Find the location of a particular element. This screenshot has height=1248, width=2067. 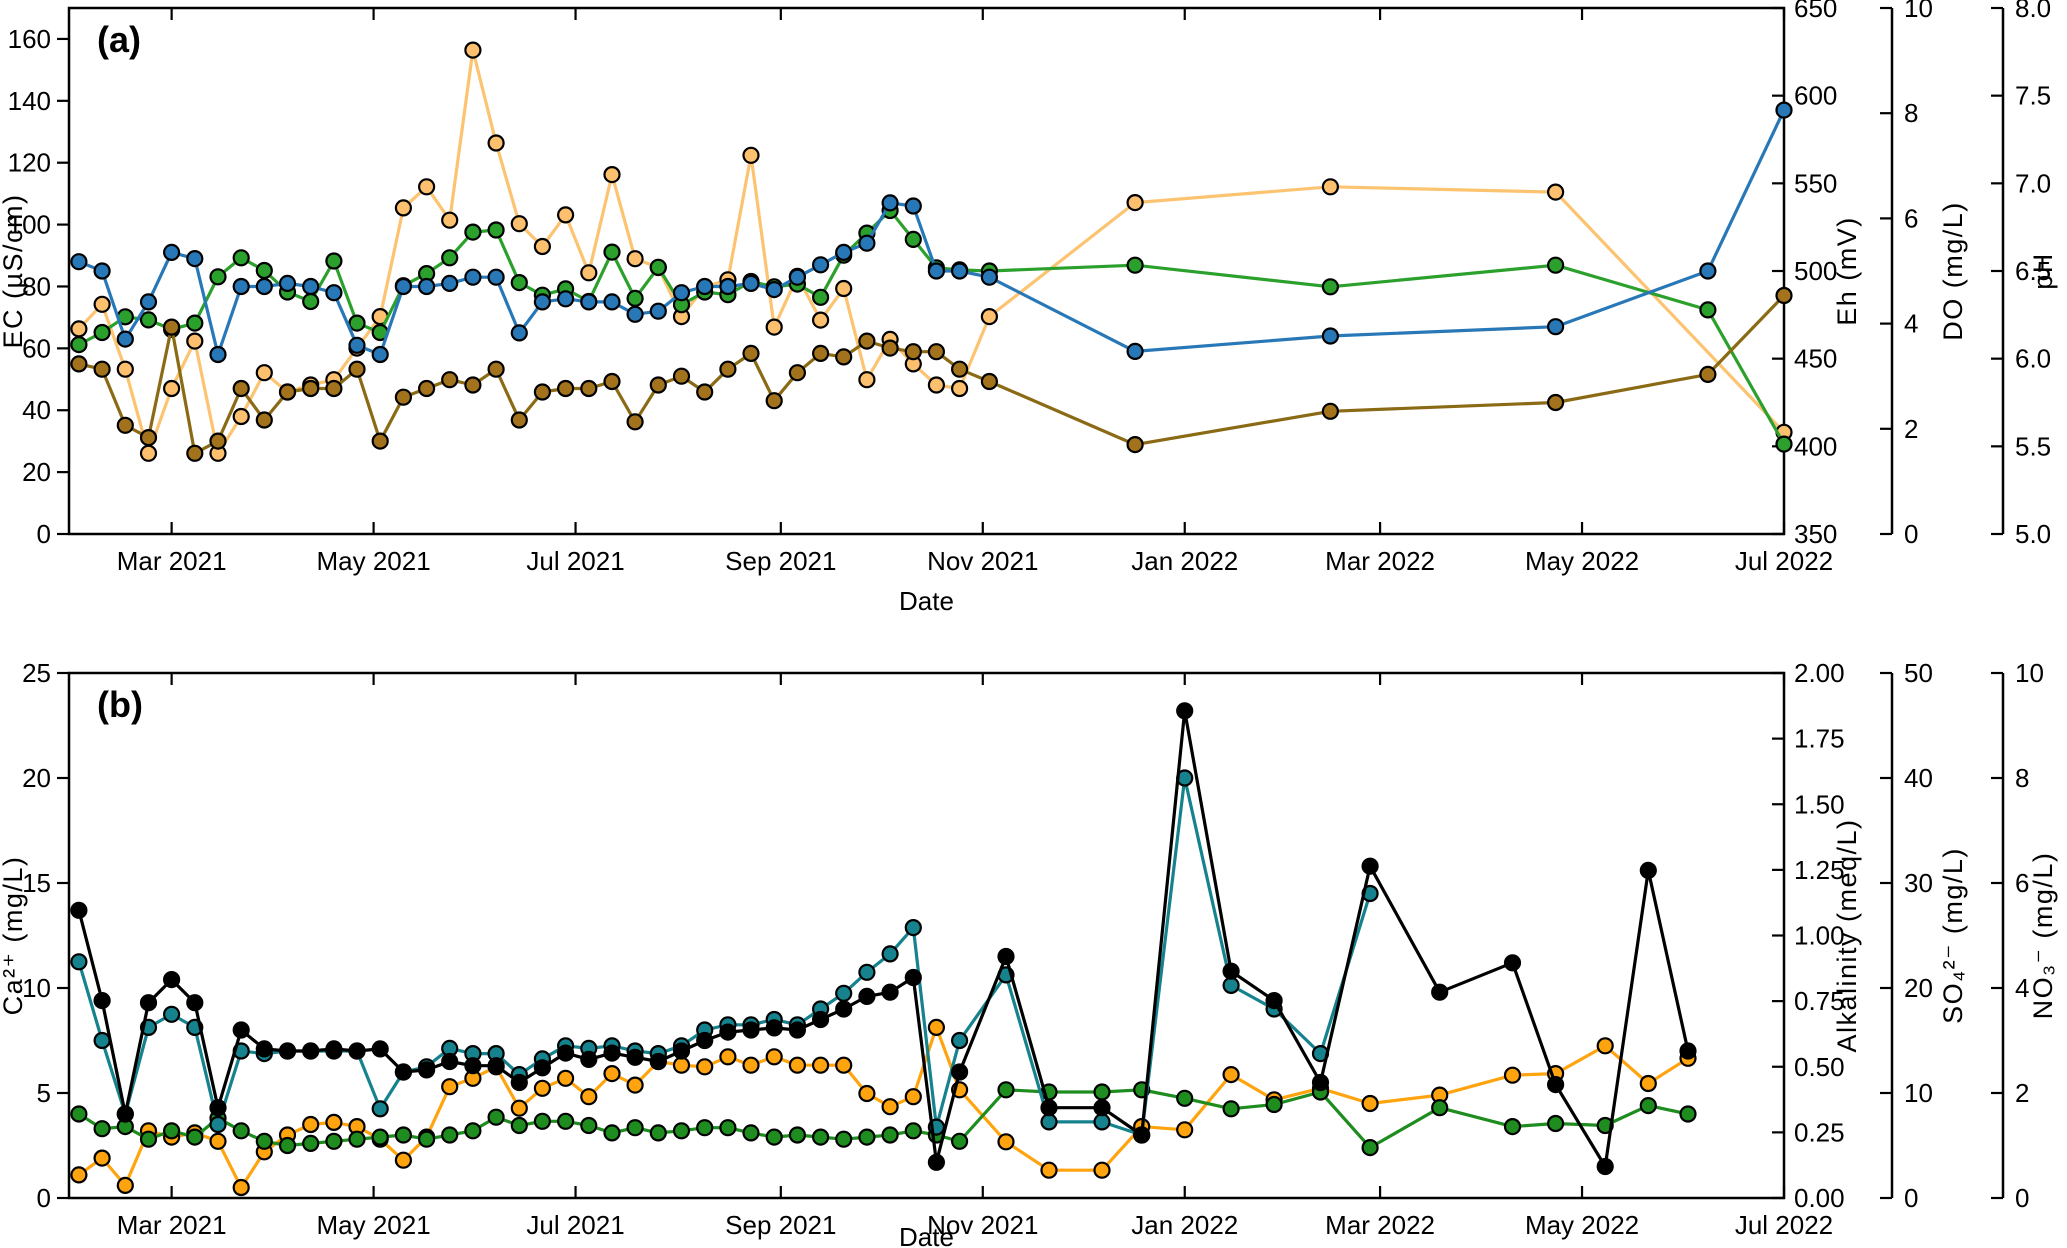

x-tick-label: Sep 2021 is located at coordinates (780, 561).